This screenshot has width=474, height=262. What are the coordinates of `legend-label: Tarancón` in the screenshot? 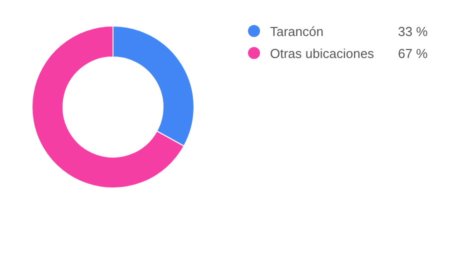 It's located at (297, 31).